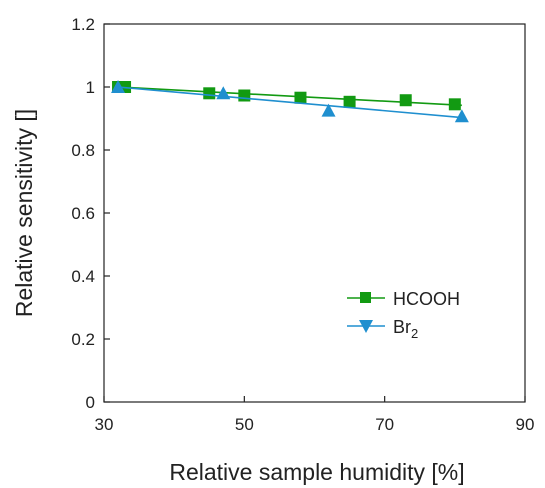 This screenshot has height=488, width=545. Describe the element at coordinates (83, 339) in the screenshot. I see `y-tick-label: 0.2` at that location.